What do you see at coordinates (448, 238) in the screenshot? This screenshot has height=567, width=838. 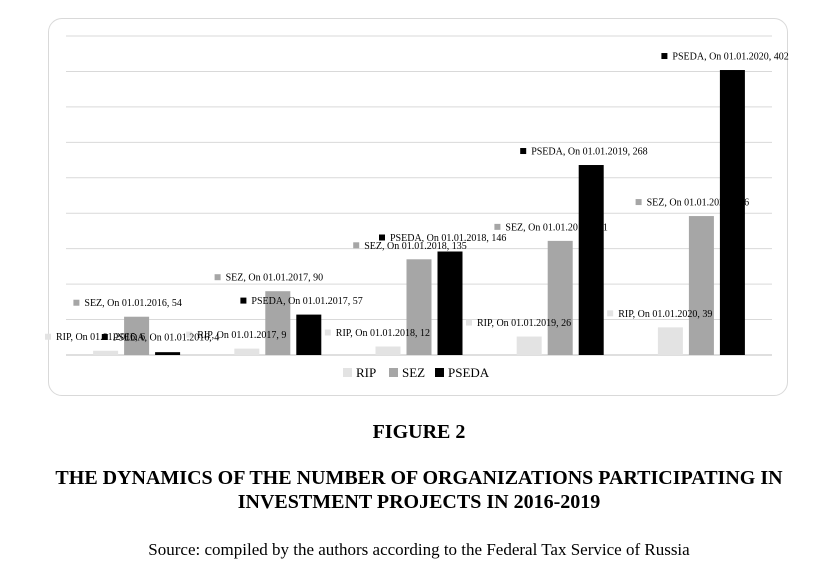 I see `data-label-pseda-2: PSEDA, On 01.01.2018, 146` at bounding box center [448, 238].